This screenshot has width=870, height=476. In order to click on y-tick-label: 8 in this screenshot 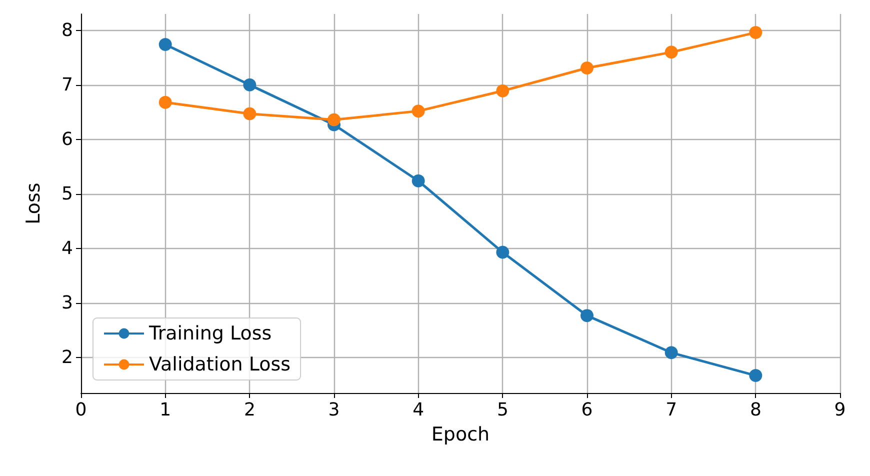, I will do `click(67, 30)`.